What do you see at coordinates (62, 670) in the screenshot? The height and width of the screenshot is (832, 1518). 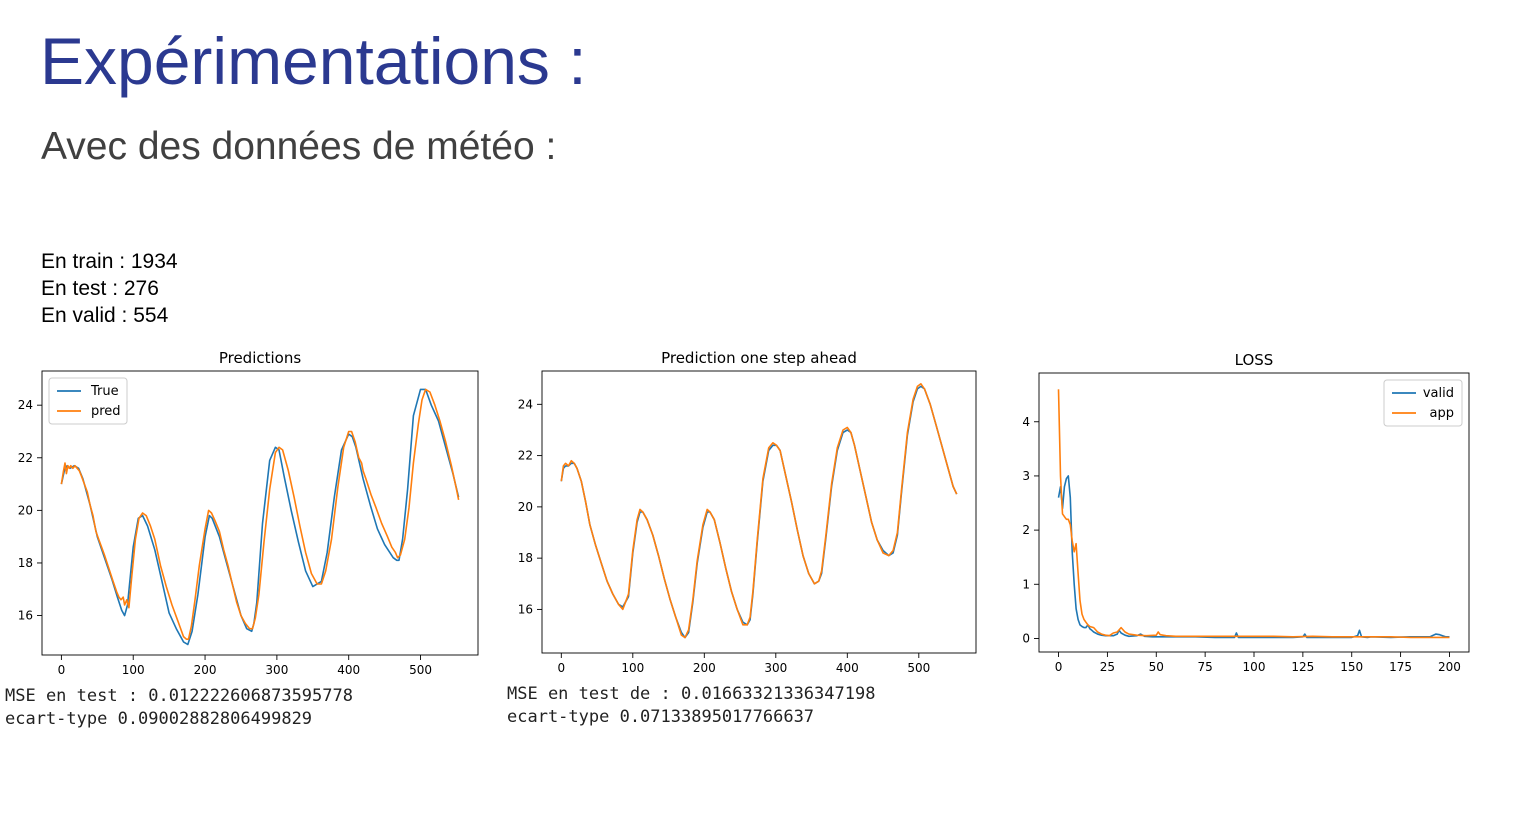 I see `predictions-xtick-label: 0` at bounding box center [62, 670].